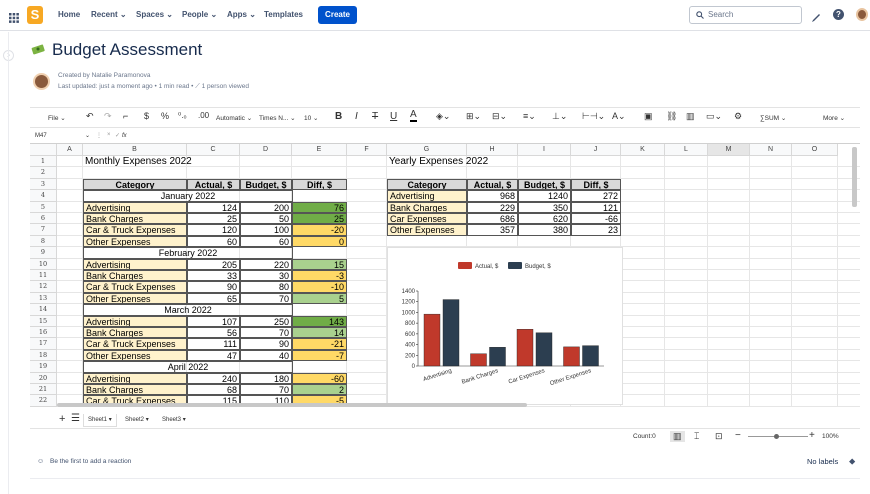 This screenshot has width=870, height=494. Describe the element at coordinates (62, 419) in the screenshot. I see `add-sheet-icon: +` at that location.